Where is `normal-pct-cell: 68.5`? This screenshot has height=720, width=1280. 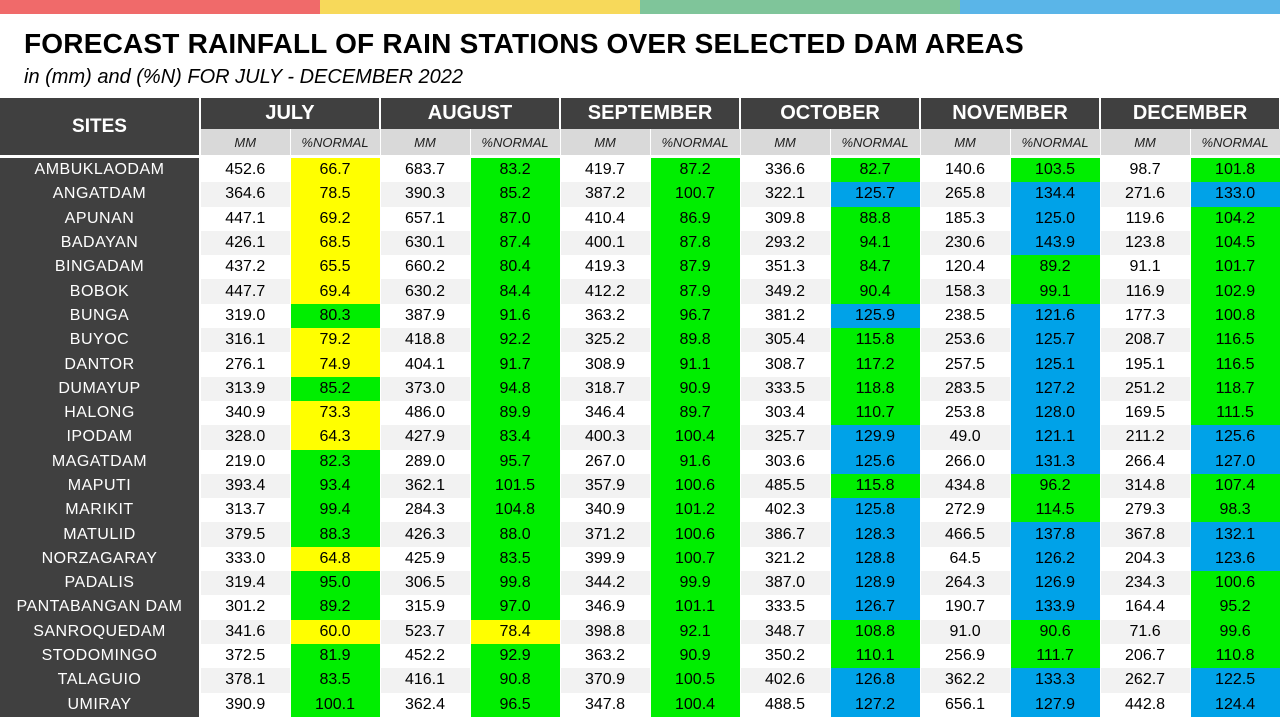 normal-pct-cell: 68.5 is located at coordinates (335, 243).